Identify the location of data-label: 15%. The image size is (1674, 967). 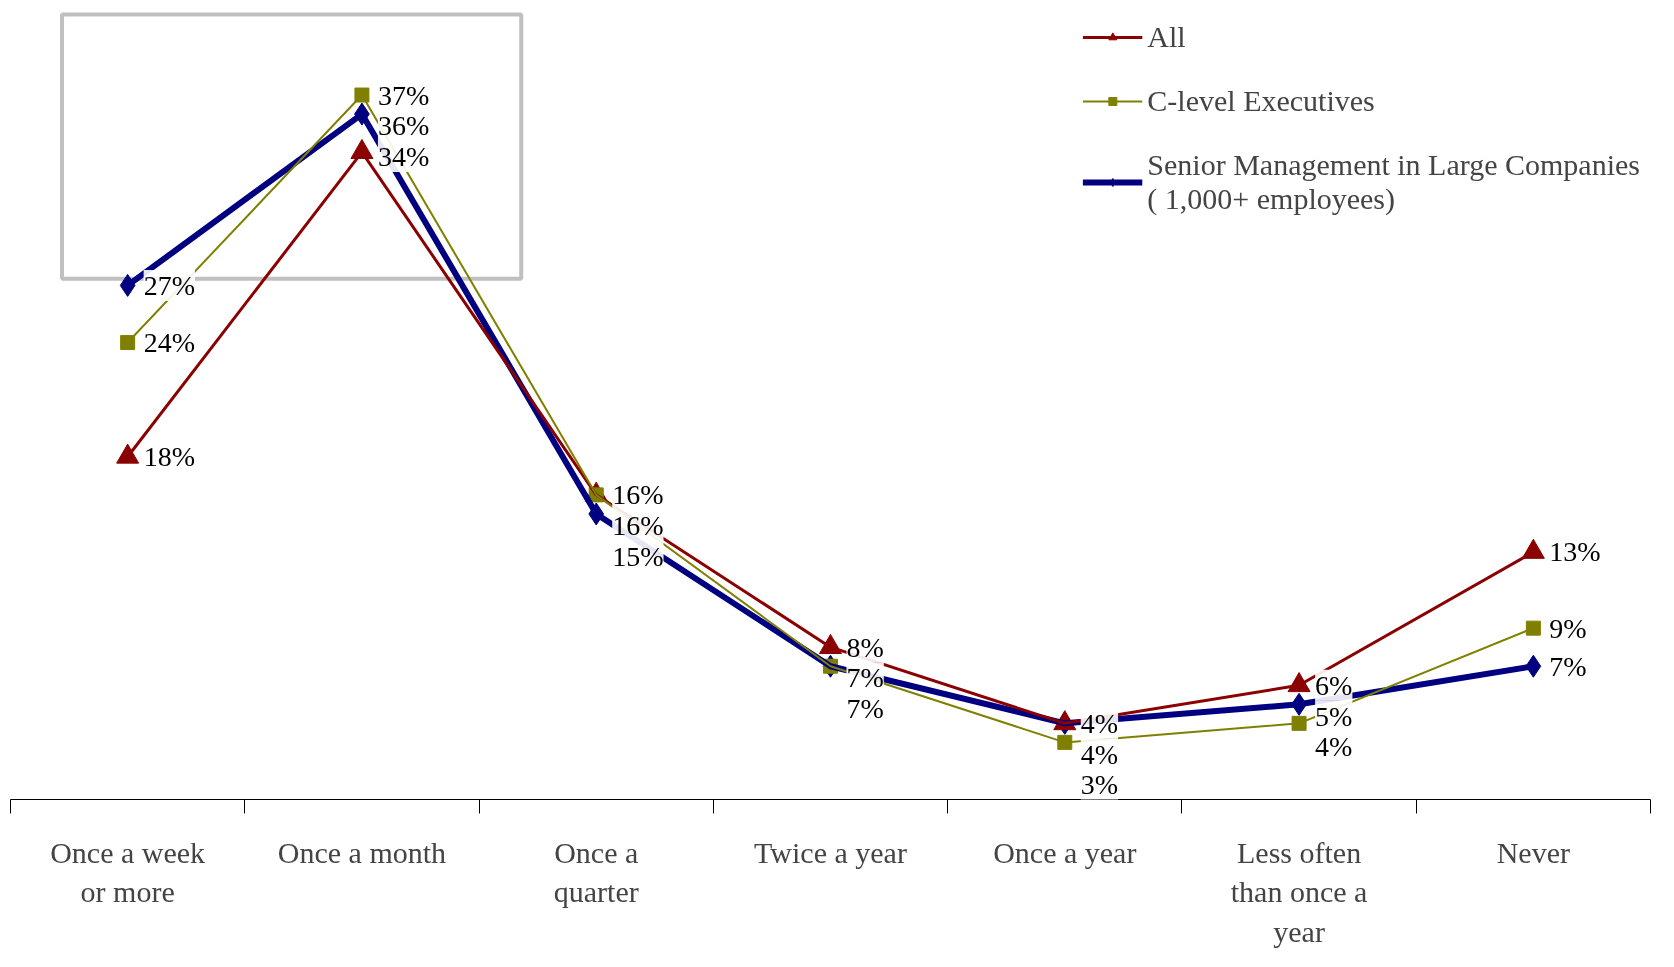
(638, 556).